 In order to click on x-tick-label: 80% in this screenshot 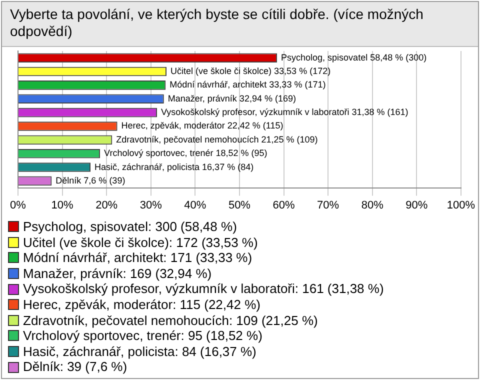, I will do `click(372, 205)`.